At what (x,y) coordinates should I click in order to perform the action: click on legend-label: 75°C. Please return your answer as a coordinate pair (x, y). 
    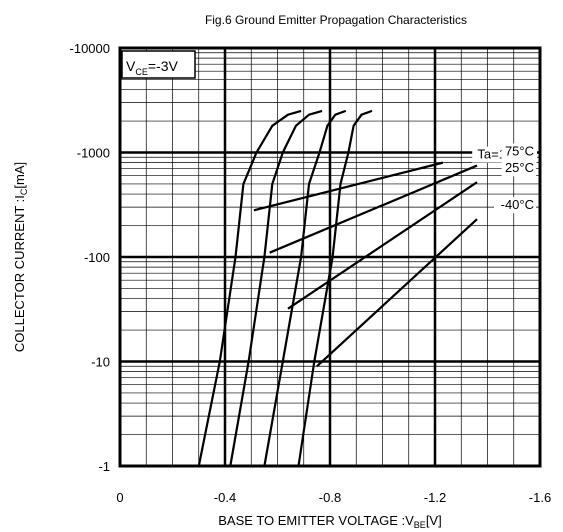
    Looking at the image, I should click on (519, 151).